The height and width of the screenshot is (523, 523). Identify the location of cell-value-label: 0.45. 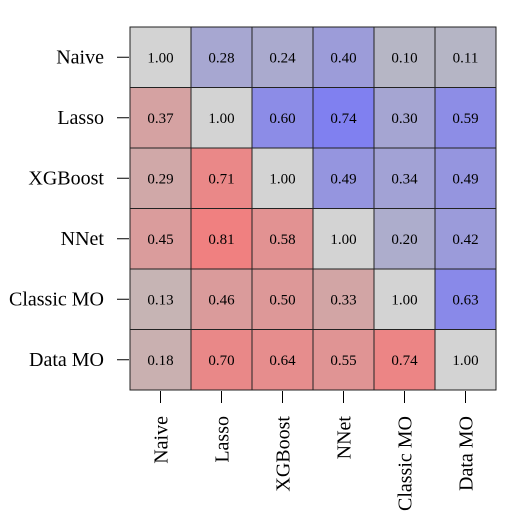
(160, 240).